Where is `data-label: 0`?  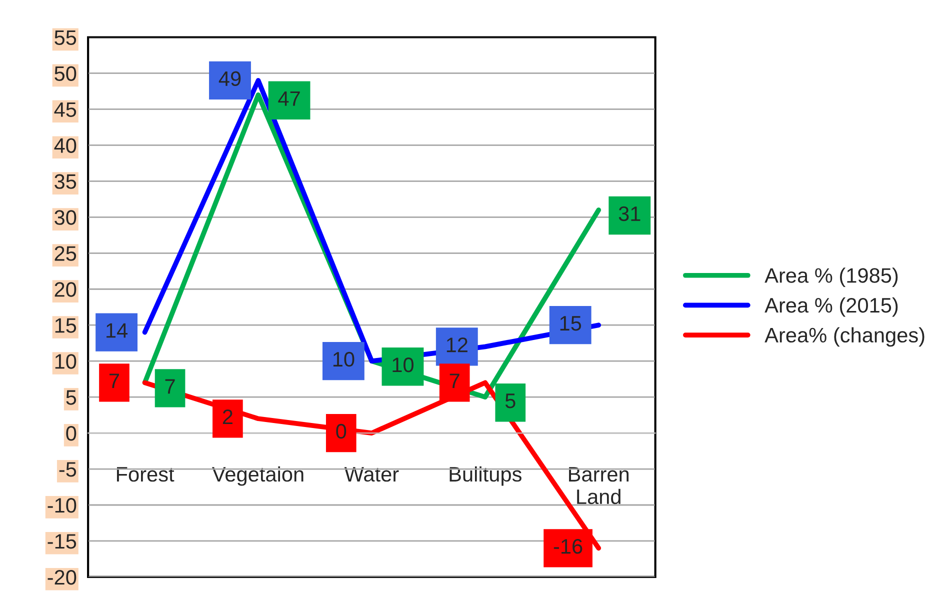 data-label: 0 is located at coordinates (341, 431).